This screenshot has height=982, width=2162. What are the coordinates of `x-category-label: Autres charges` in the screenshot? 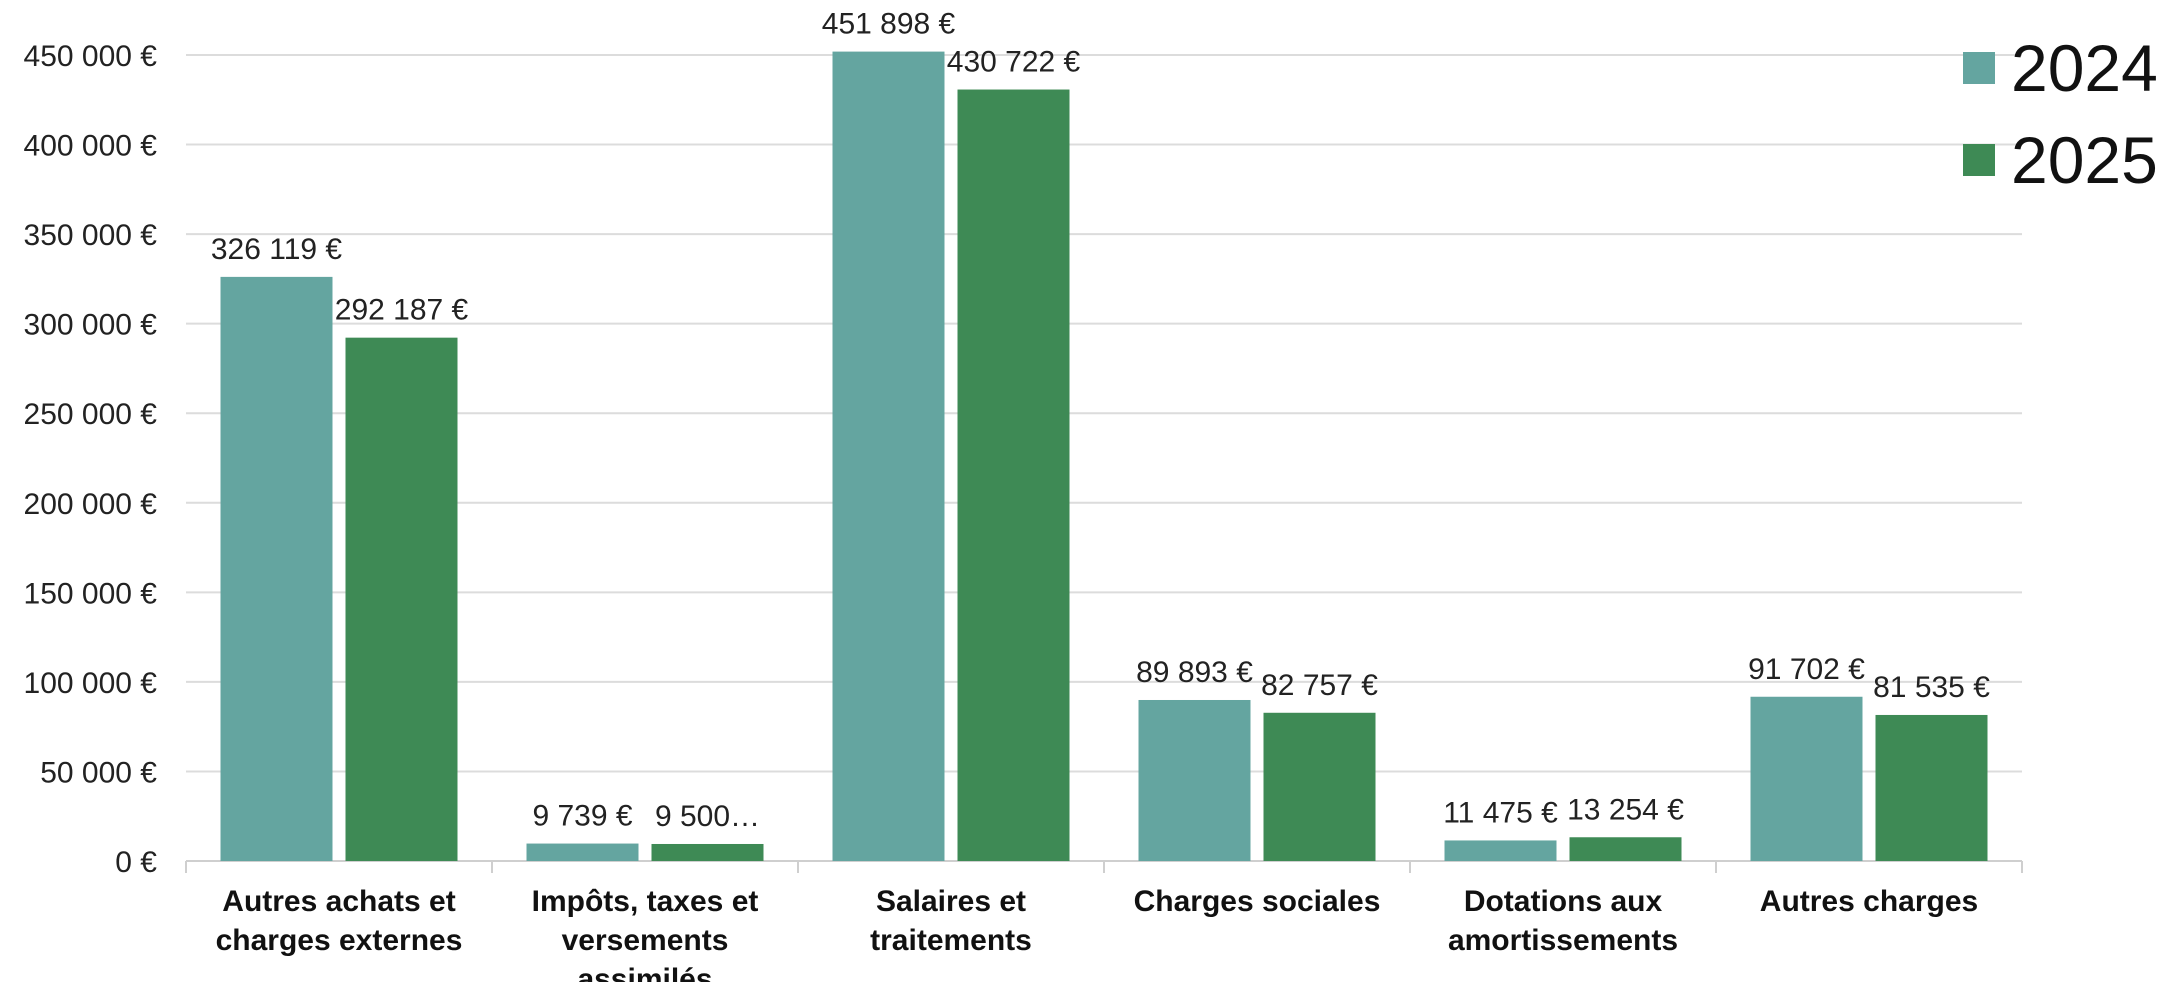 It's located at (1869, 901).